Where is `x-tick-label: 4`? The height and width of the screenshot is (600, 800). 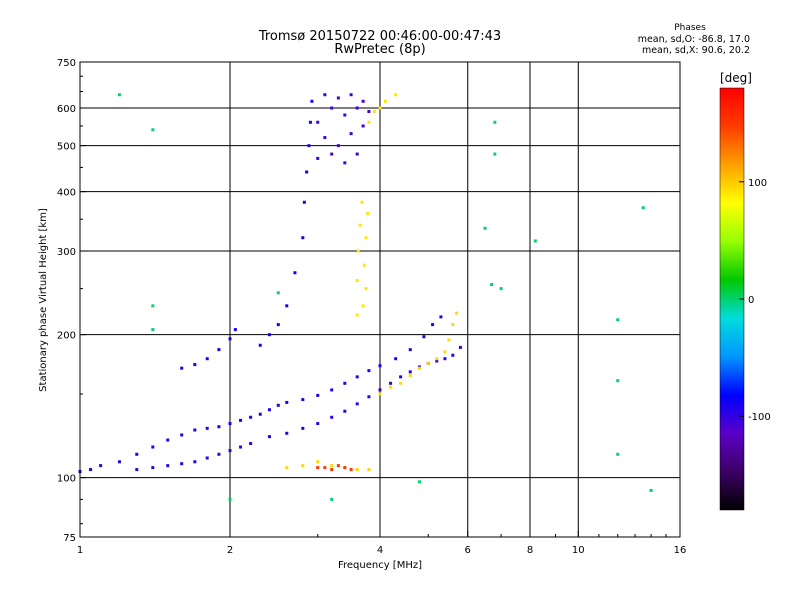
x-tick-label: 4 is located at coordinates (380, 550).